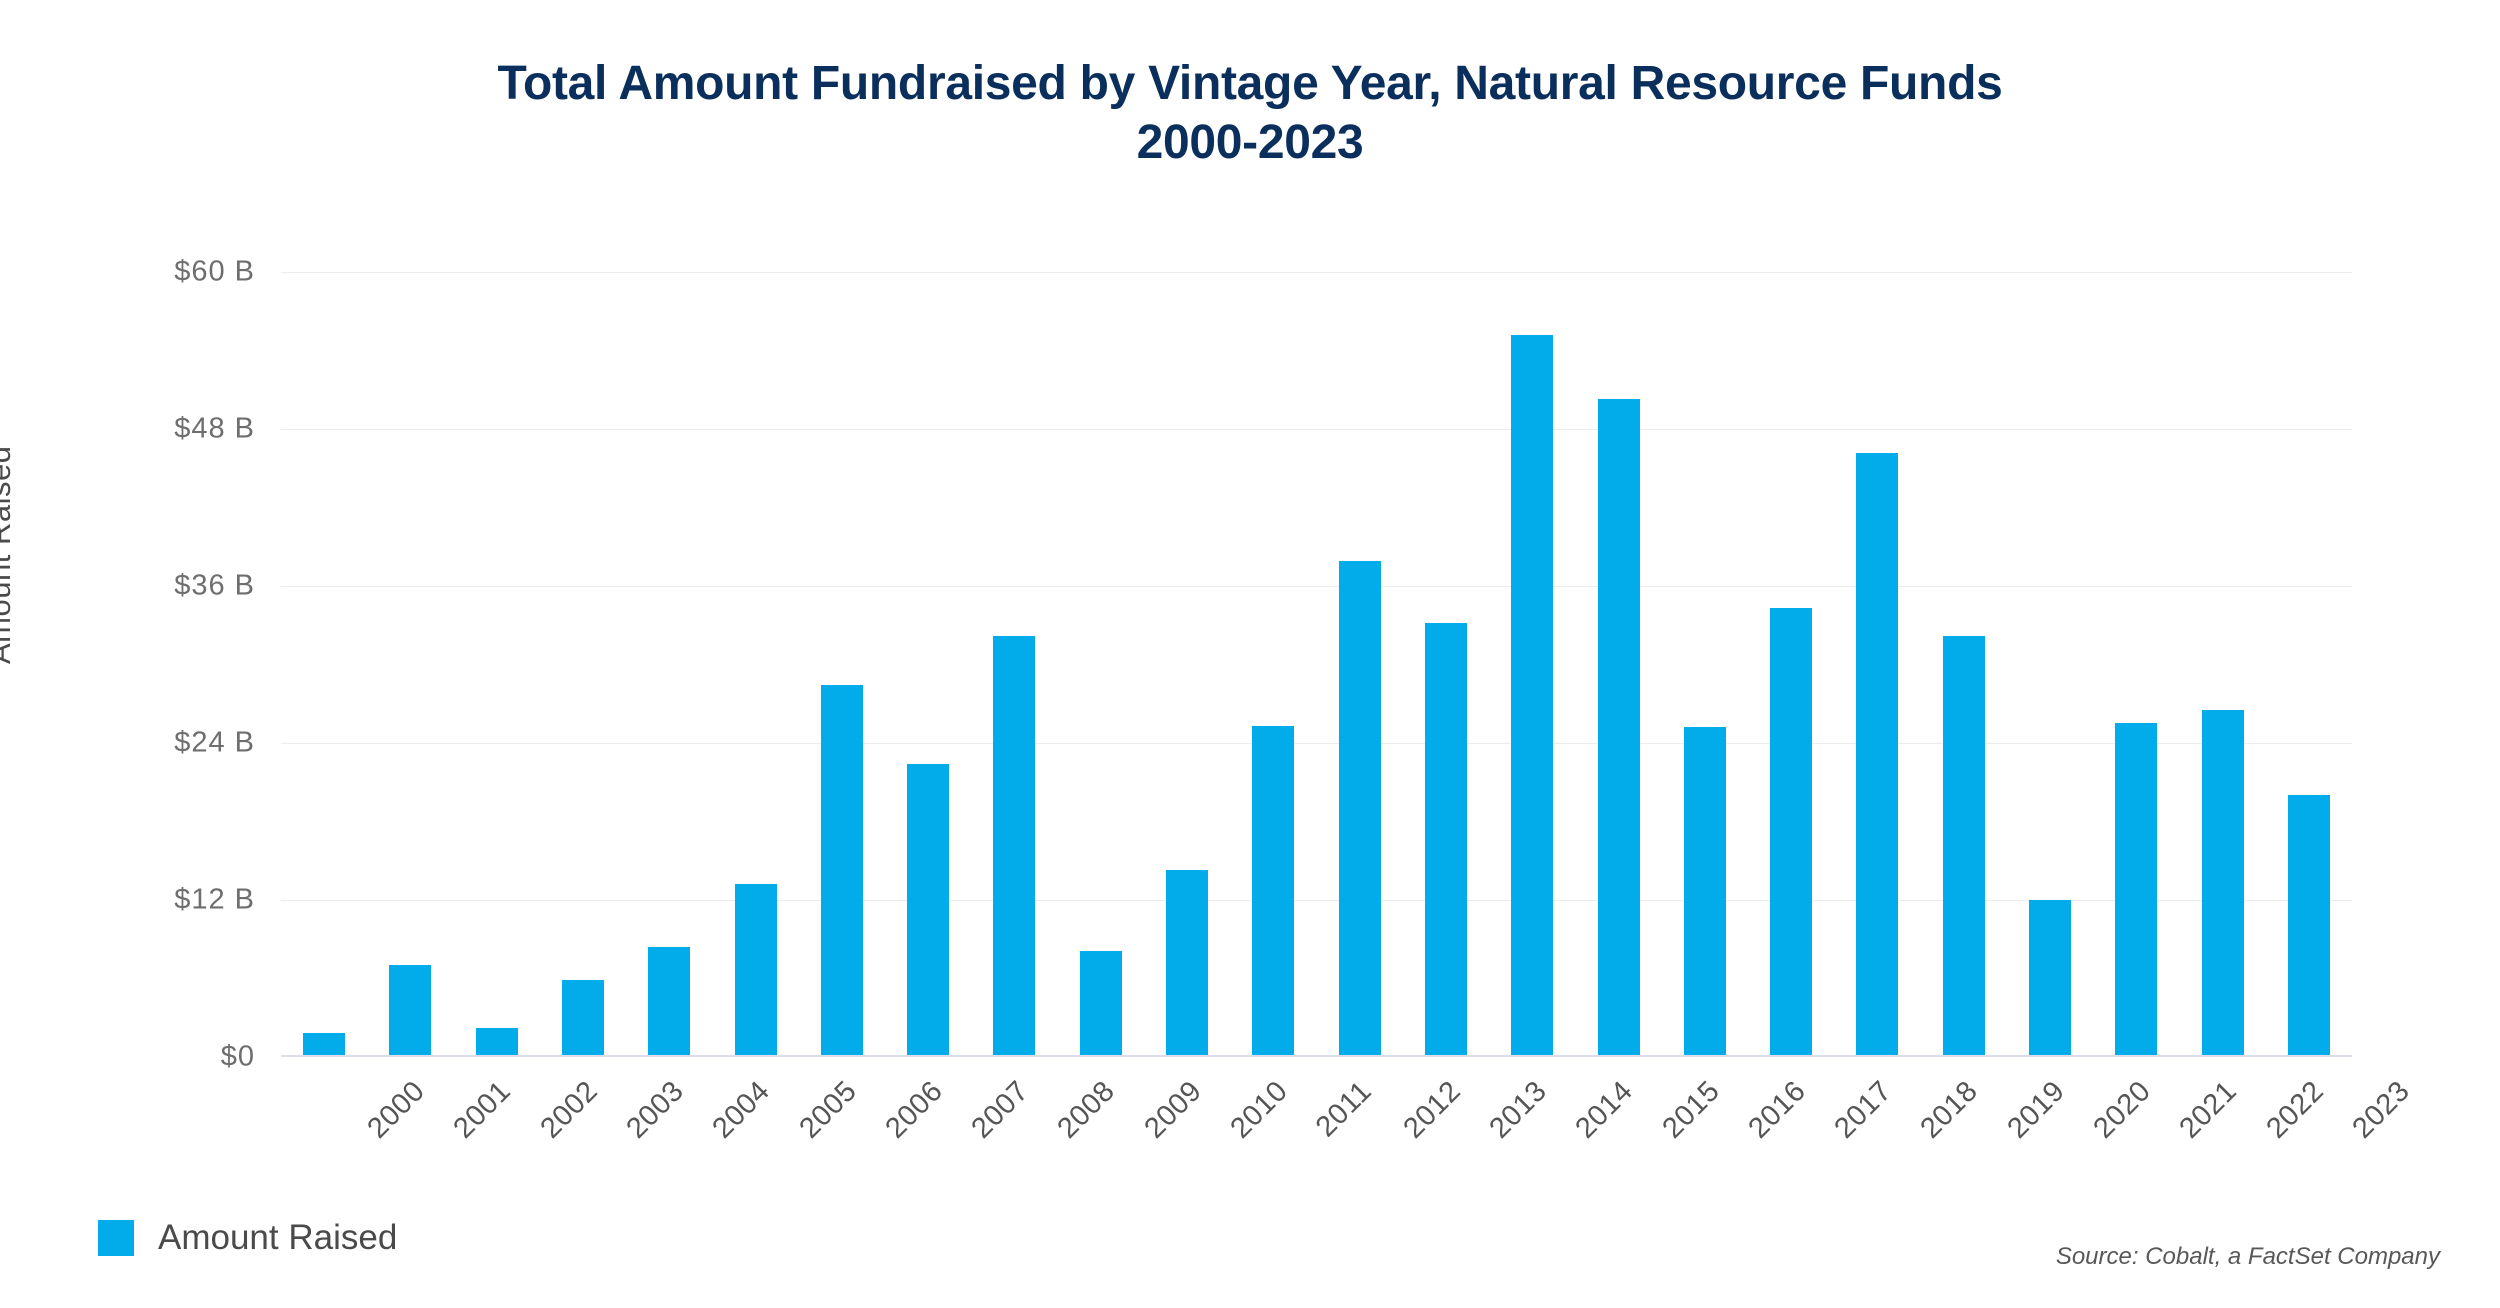  Describe the element at coordinates (583, 1018) in the screenshot. I see `bar-2003` at that location.